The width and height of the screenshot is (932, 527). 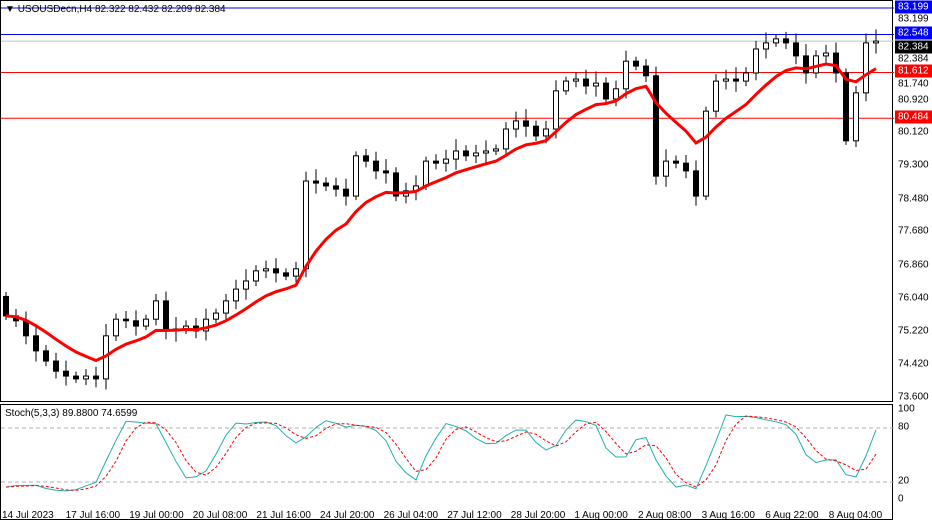 What do you see at coordinates (119, 413) in the screenshot?
I see `stochastic-signal-value: 74.6599` at bounding box center [119, 413].